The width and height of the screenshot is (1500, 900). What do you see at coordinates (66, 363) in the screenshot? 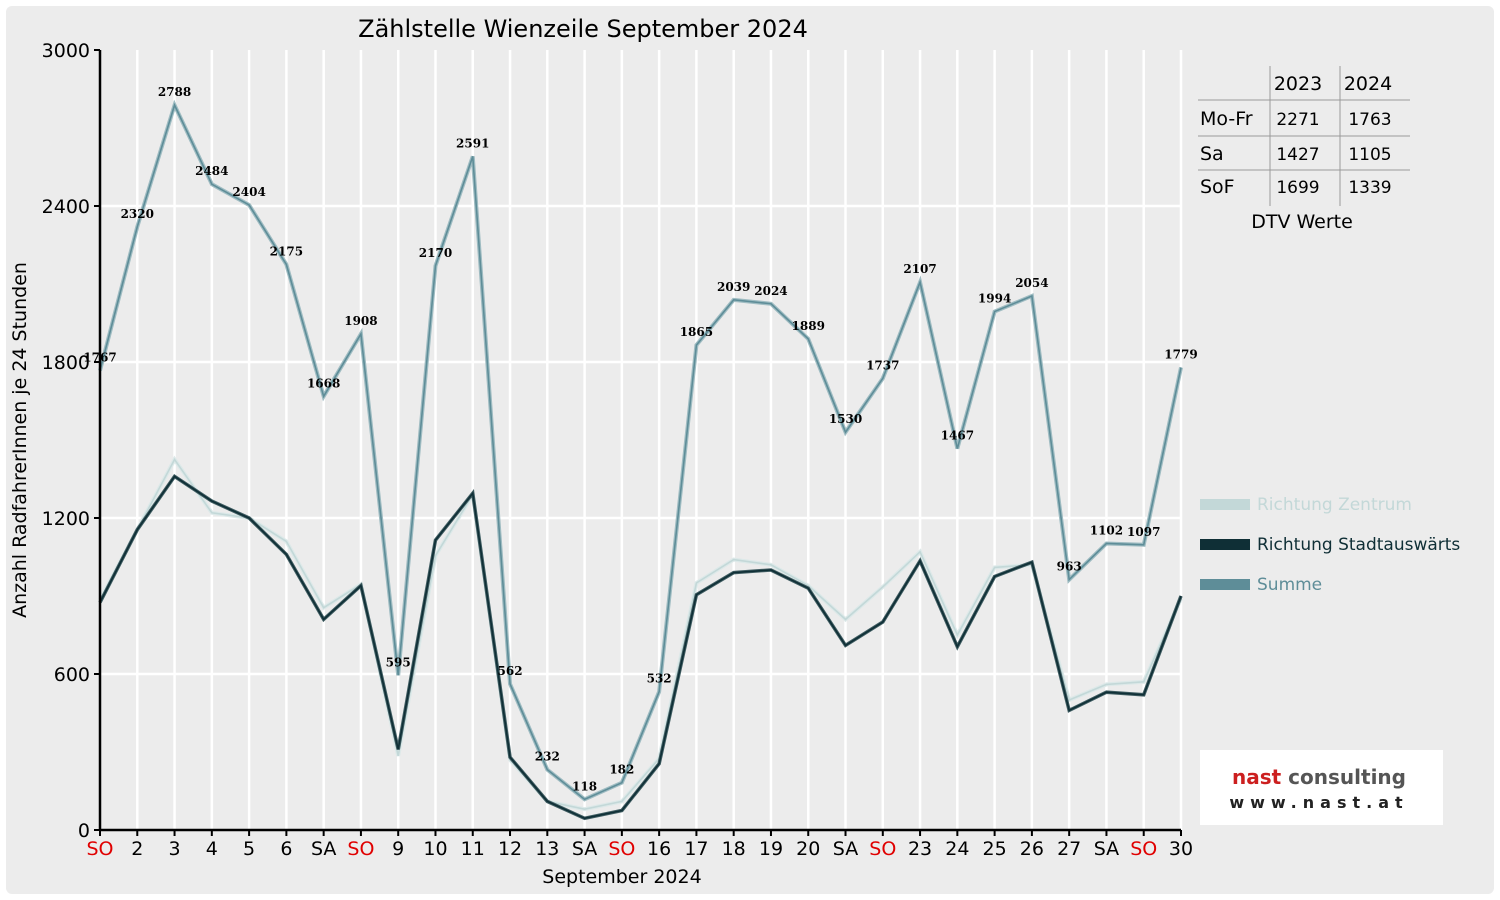
I see `y-tick-label: 1800` at bounding box center [66, 363].